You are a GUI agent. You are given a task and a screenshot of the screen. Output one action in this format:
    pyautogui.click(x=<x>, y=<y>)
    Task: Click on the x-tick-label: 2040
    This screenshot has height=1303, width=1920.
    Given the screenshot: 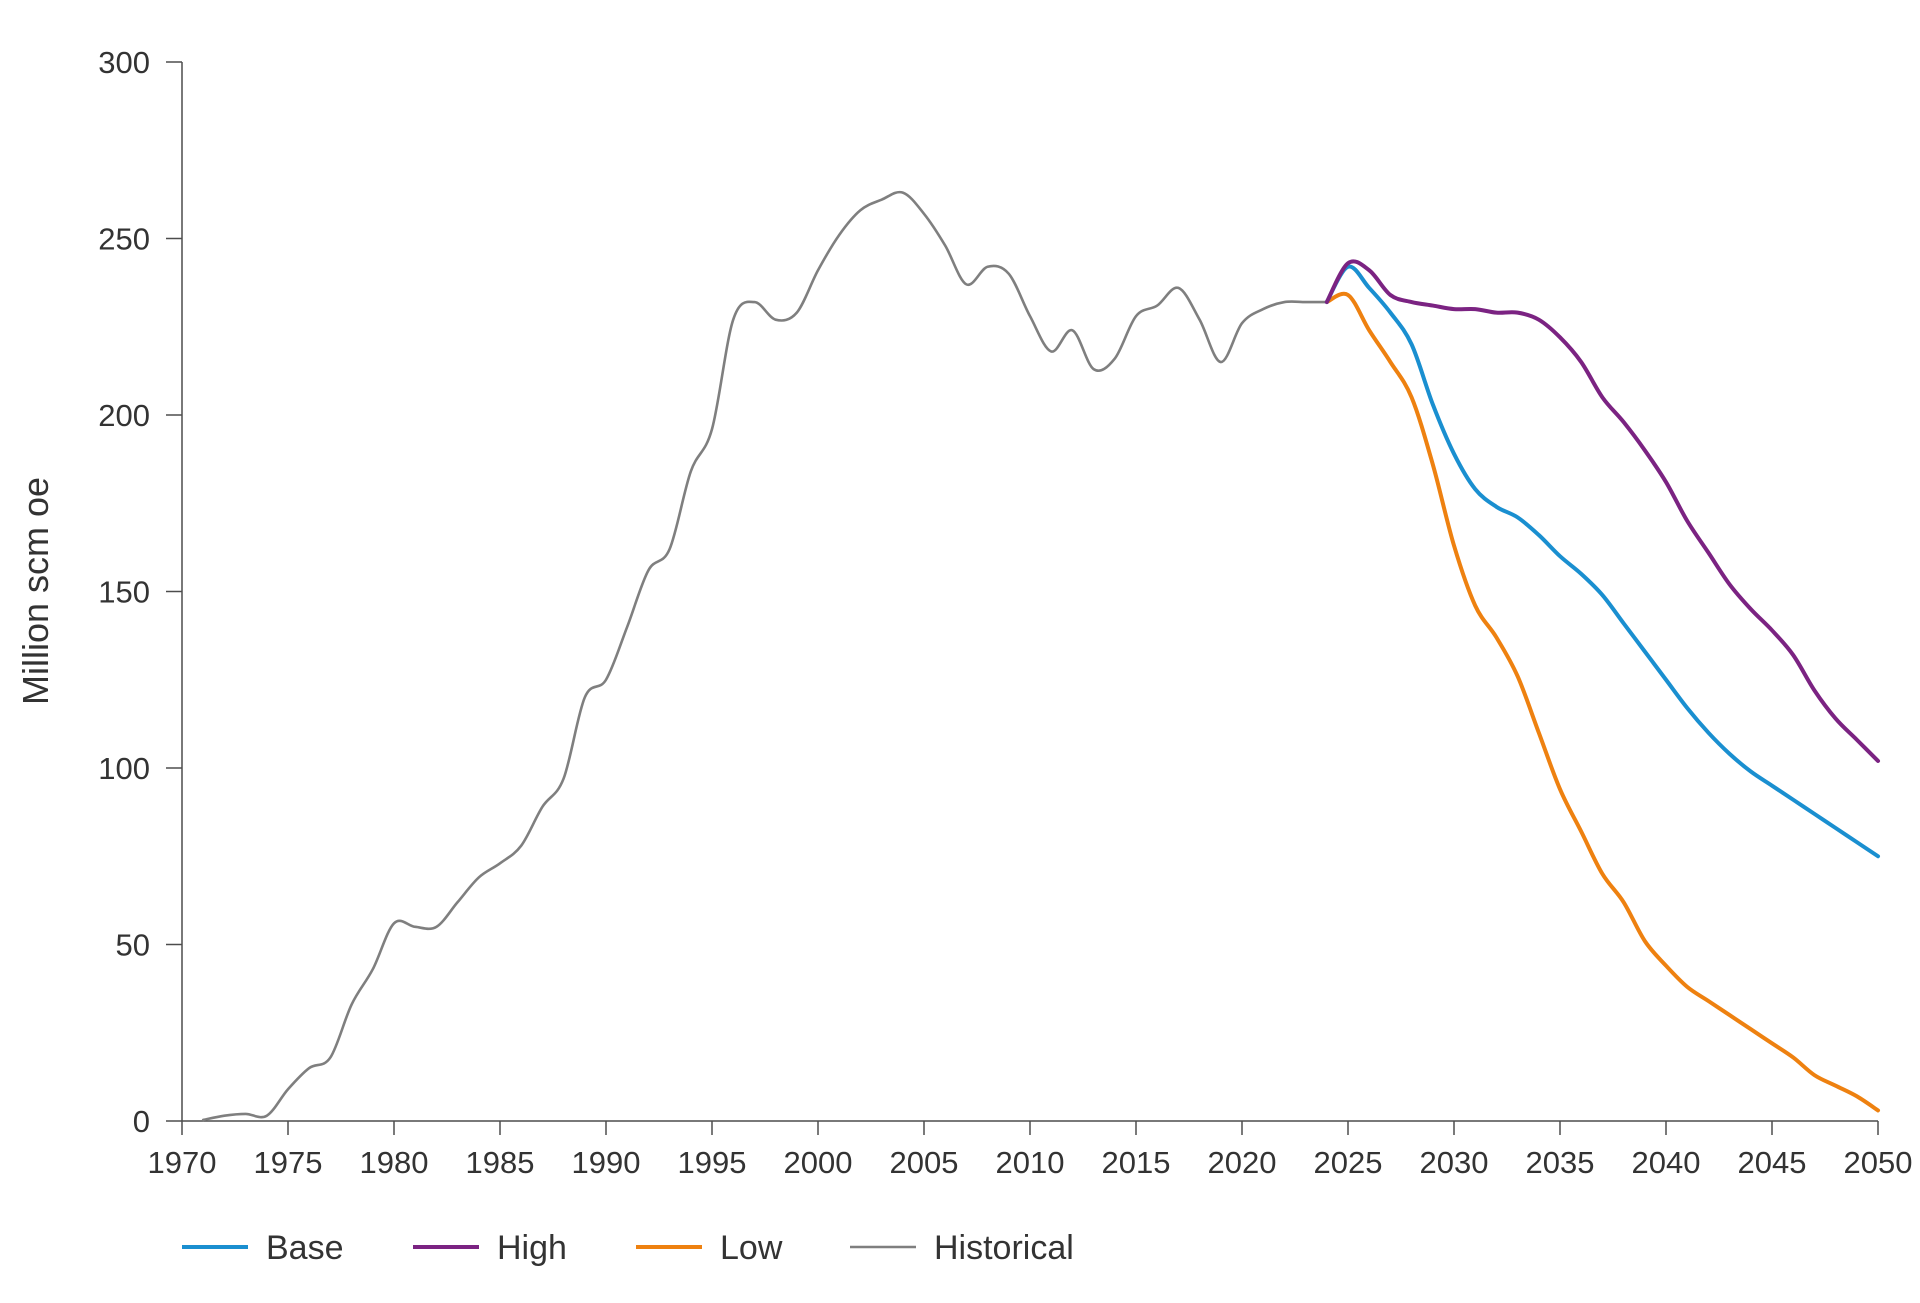 What is the action you would take?
    pyautogui.click(x=1666, y=1162)
    